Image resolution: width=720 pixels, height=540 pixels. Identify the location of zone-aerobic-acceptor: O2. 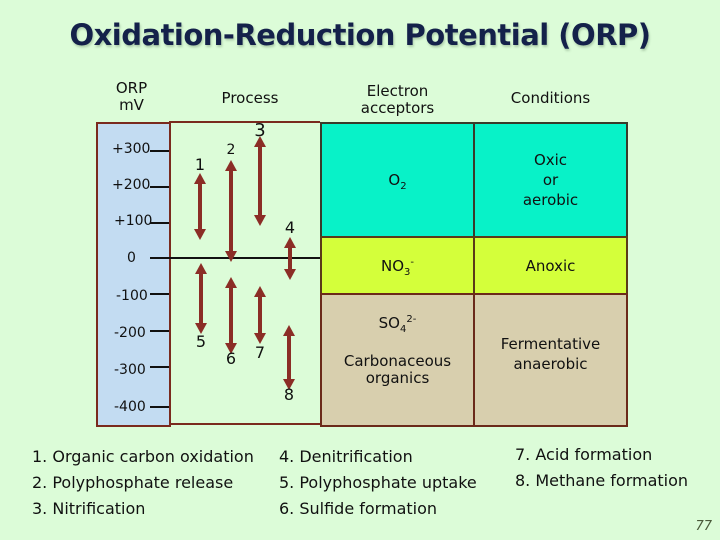
(397, 180).